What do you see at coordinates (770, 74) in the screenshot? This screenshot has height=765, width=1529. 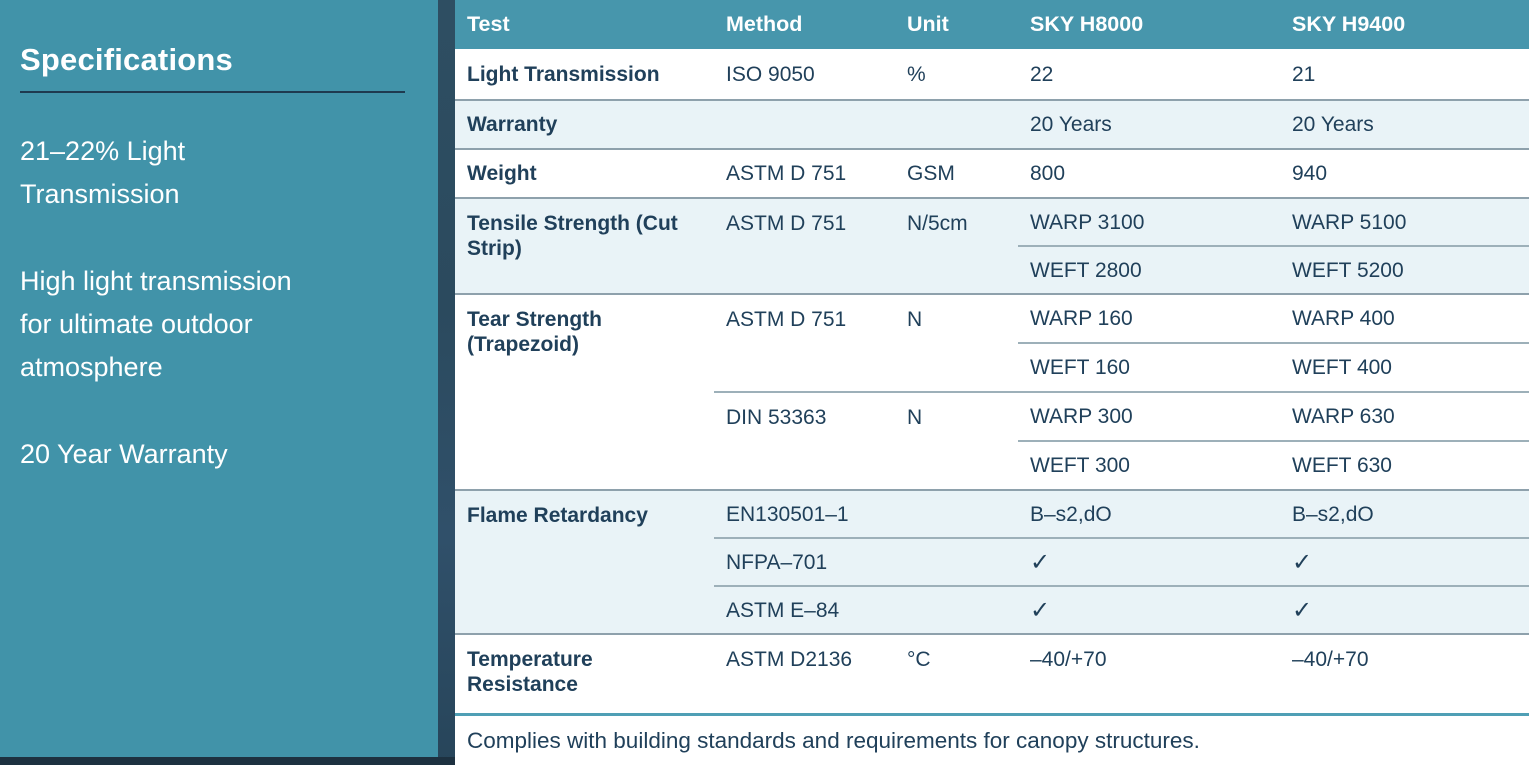 I see `light-transmission-method: ISO 9050` at bounding box center [770, 74].